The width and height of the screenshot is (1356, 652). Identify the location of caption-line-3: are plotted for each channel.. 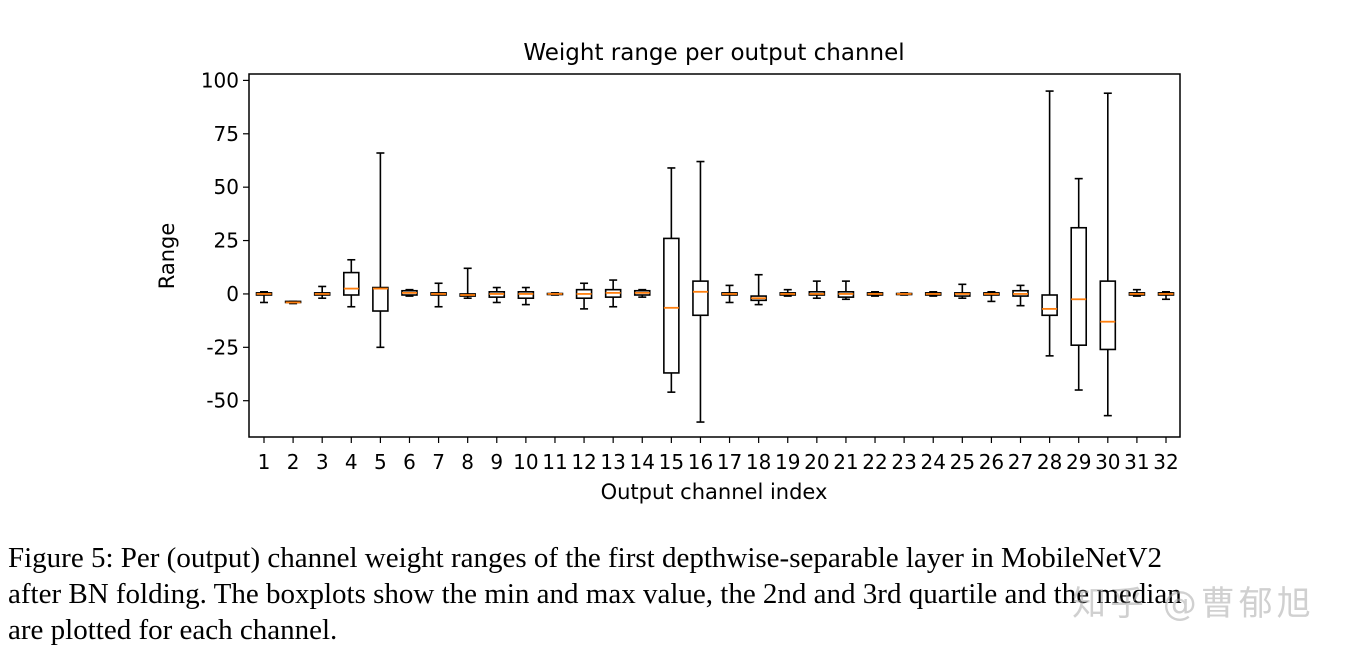
(173, 630).